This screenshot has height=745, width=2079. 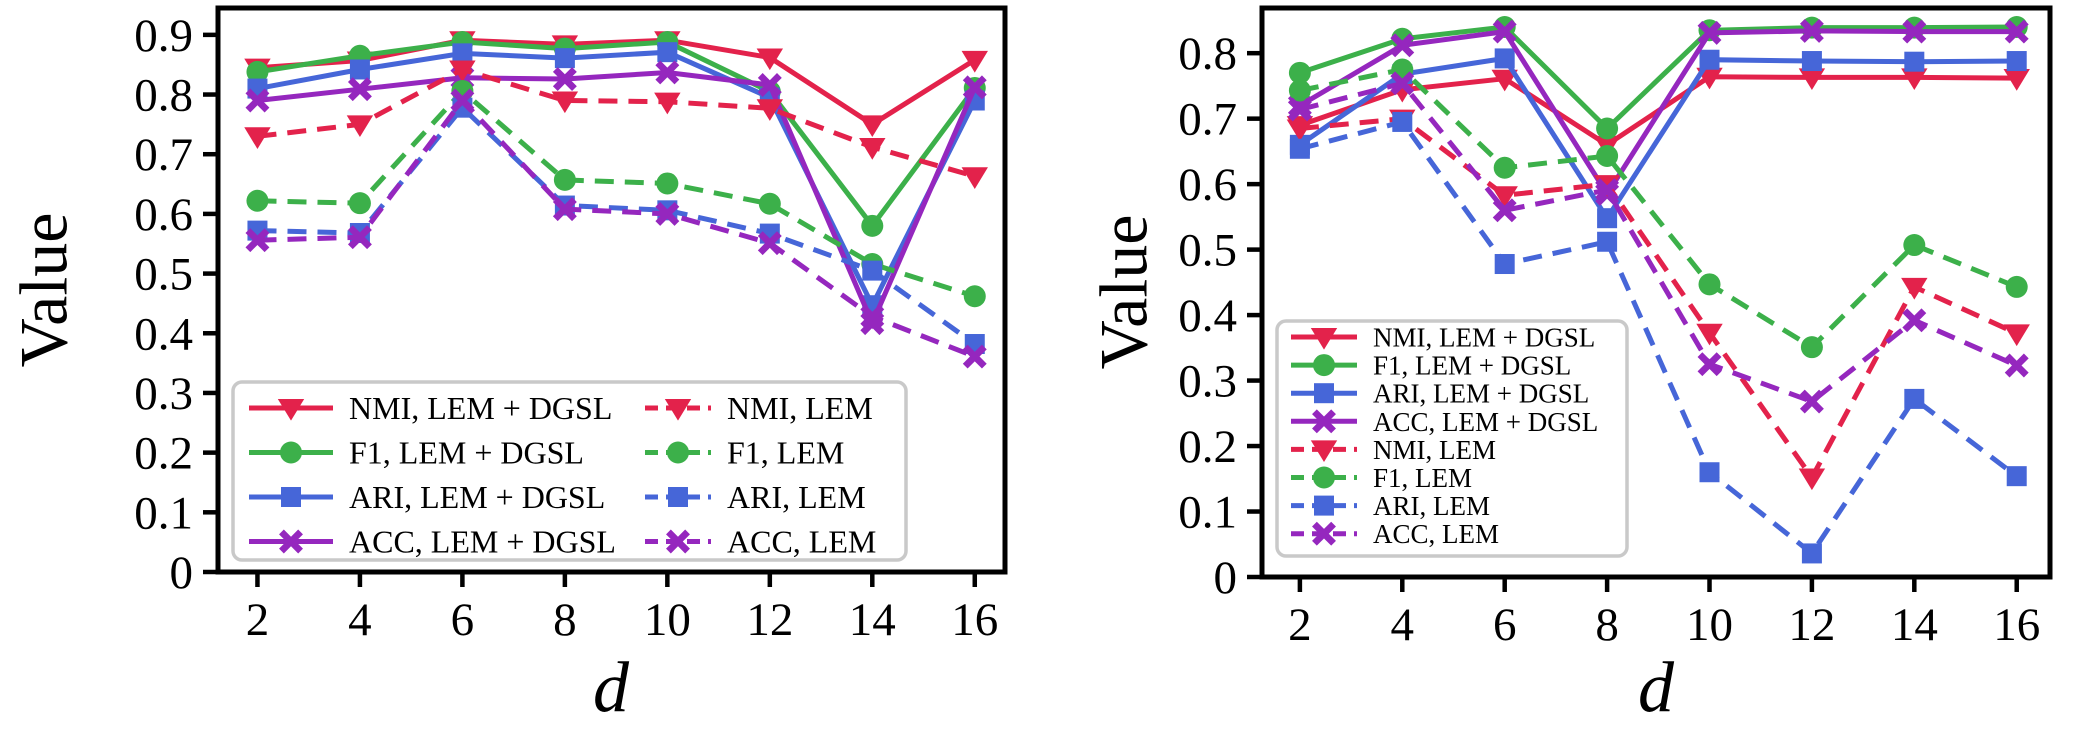 I want to click on legend-label: NMI, LEM + DGSL, so click(x=480, y=408).